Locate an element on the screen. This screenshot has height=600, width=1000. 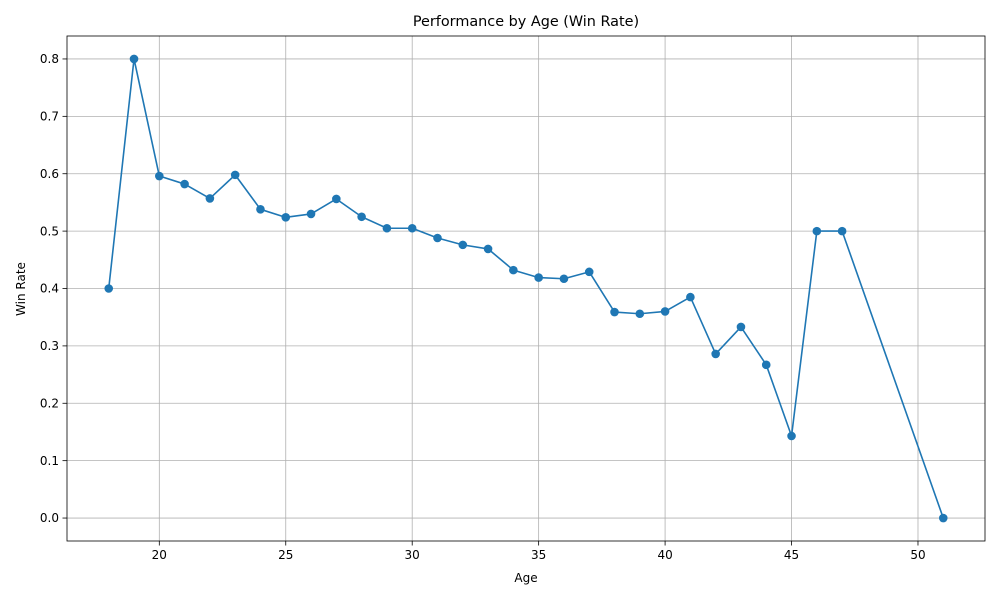
x-tick-label: 50 is located at coordinates (917, 555).